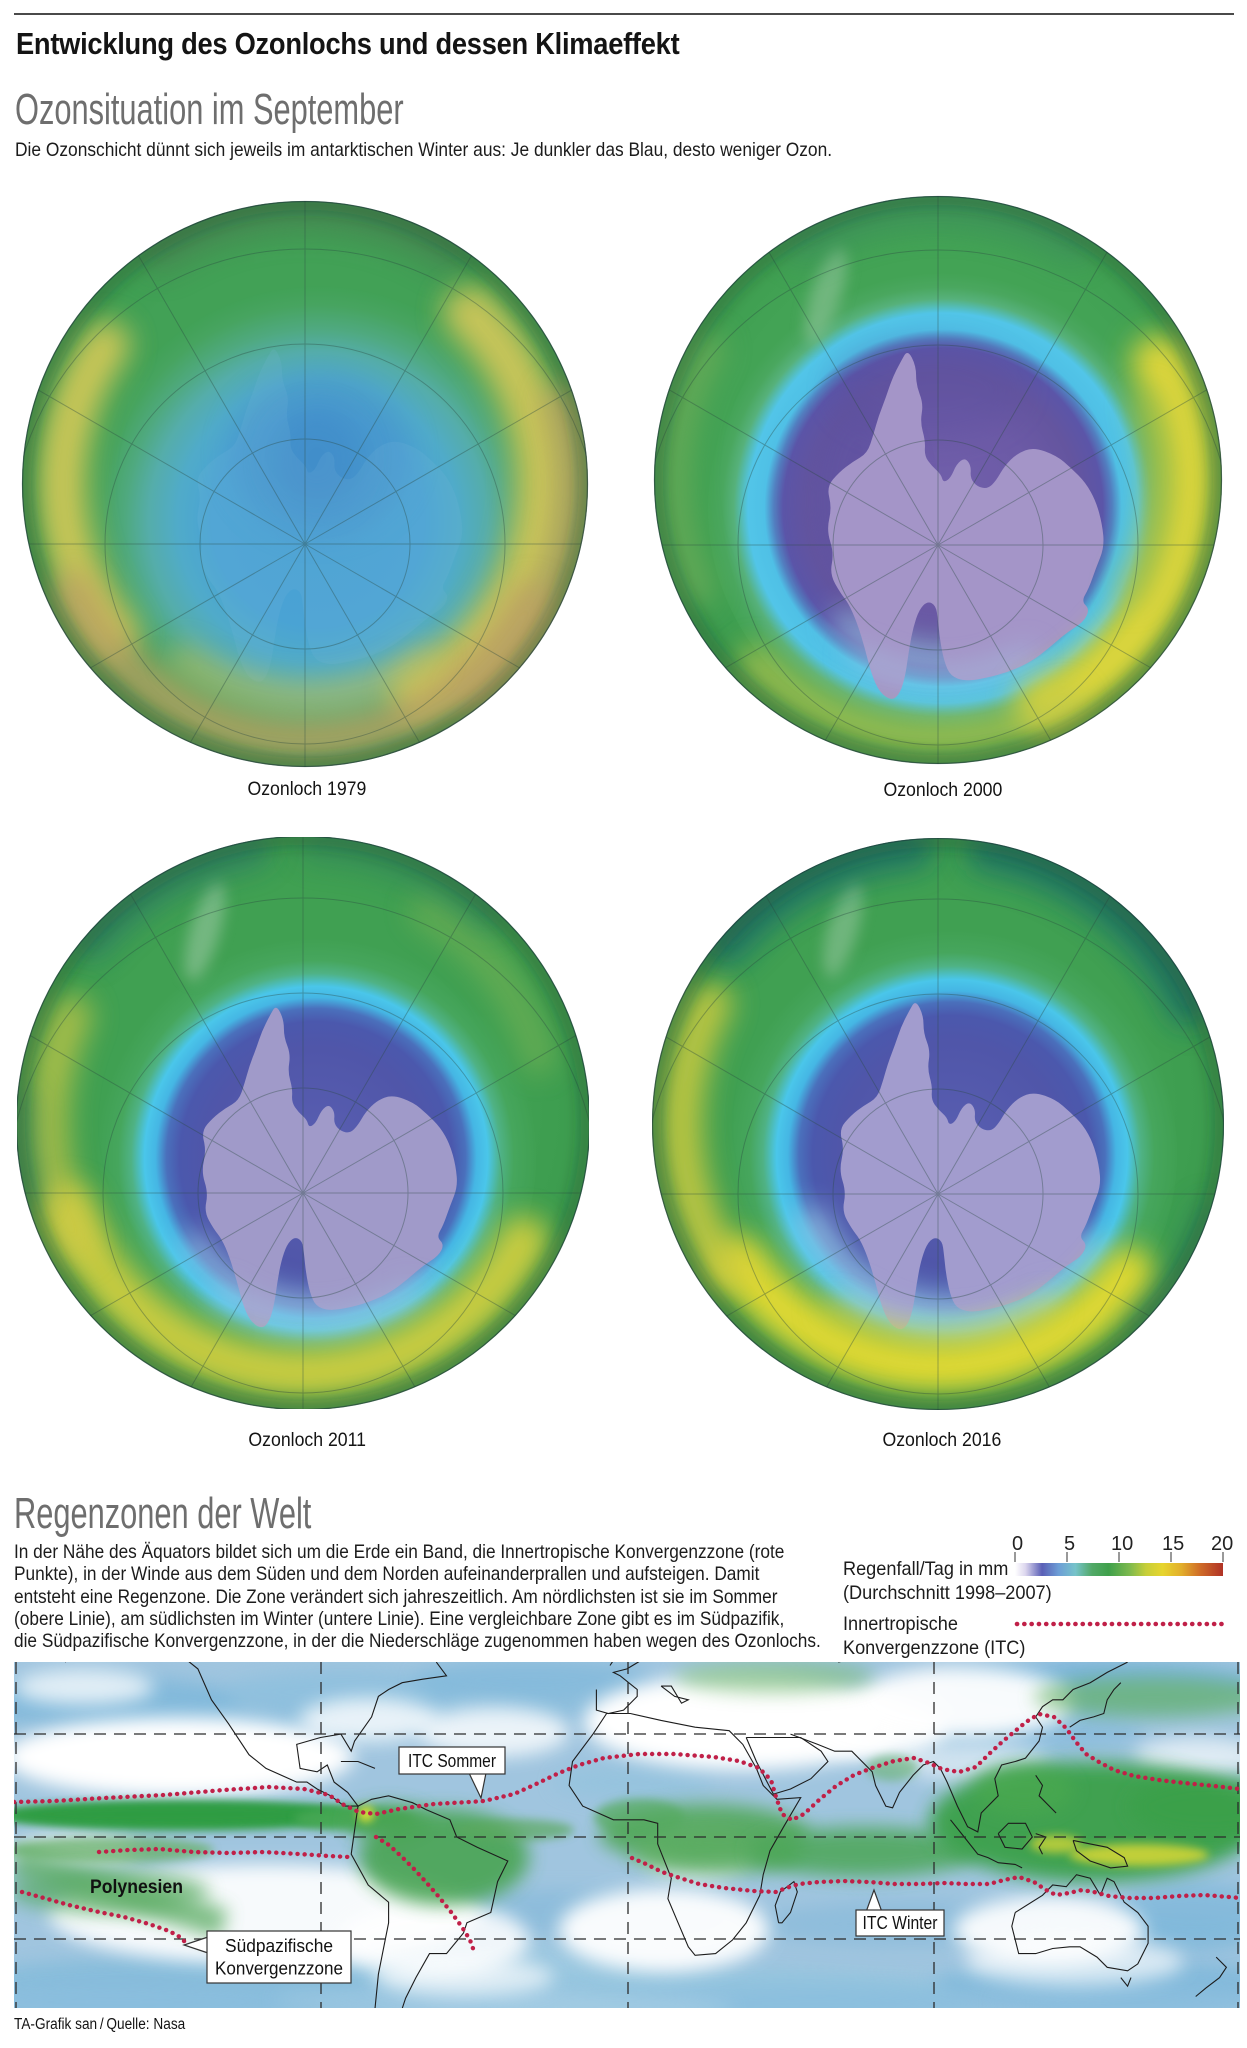 Image resolution: width=1247 pixels, height=2048 pixels. Describe the element at coordinates (452, 1761) in the screenshot. I see `svg-text: ITC Sommer` at that location.